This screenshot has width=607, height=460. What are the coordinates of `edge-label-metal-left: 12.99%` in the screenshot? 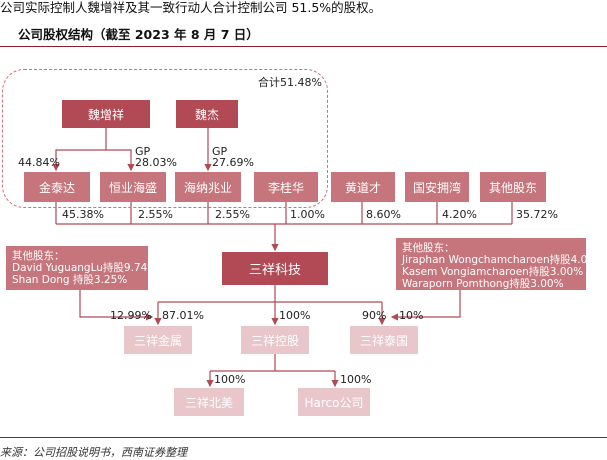 It's located at (131, 315).